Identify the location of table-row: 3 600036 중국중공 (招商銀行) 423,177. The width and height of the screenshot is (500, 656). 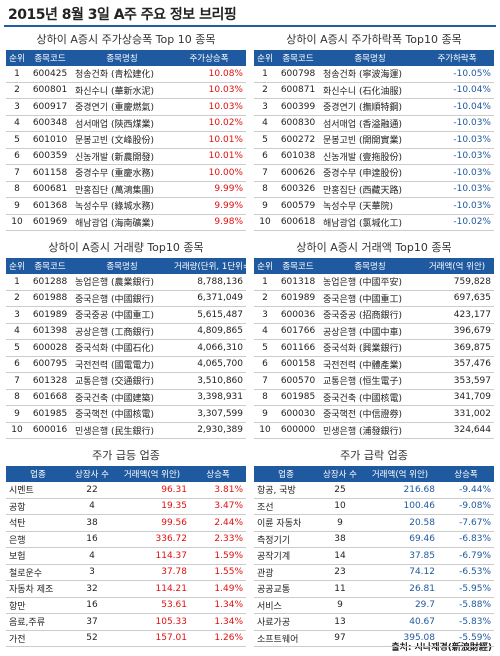
(374, 315).